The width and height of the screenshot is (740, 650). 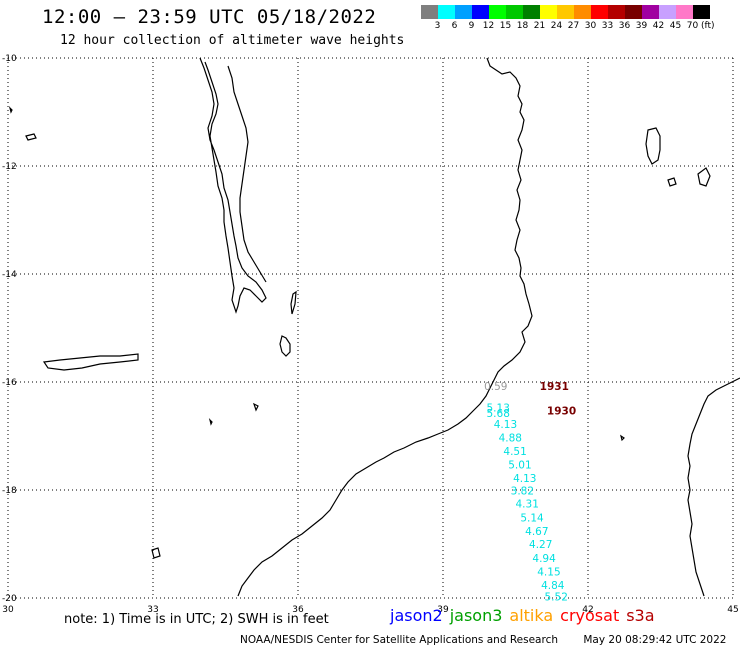 I want to click on observation-label: 0.59, so click(x=495, y=387).